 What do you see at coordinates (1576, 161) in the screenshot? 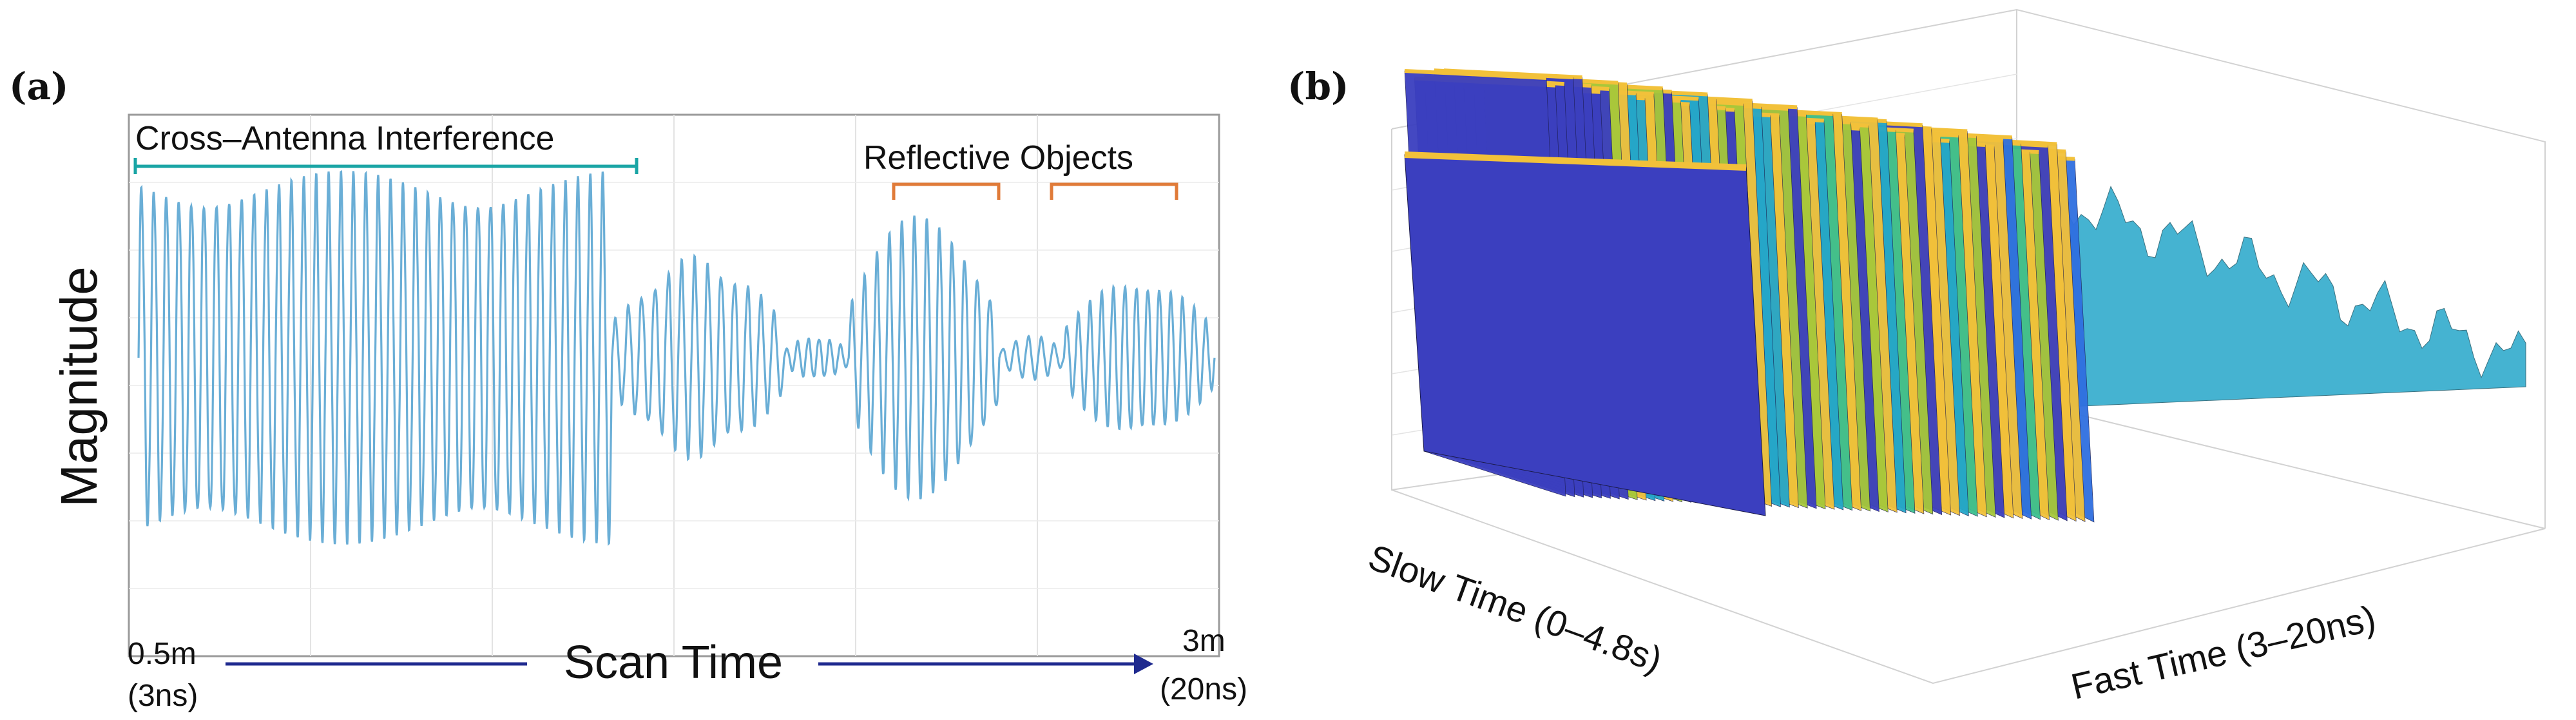
I see `surface-front-top-edge` at bounding box center [1576, 161].